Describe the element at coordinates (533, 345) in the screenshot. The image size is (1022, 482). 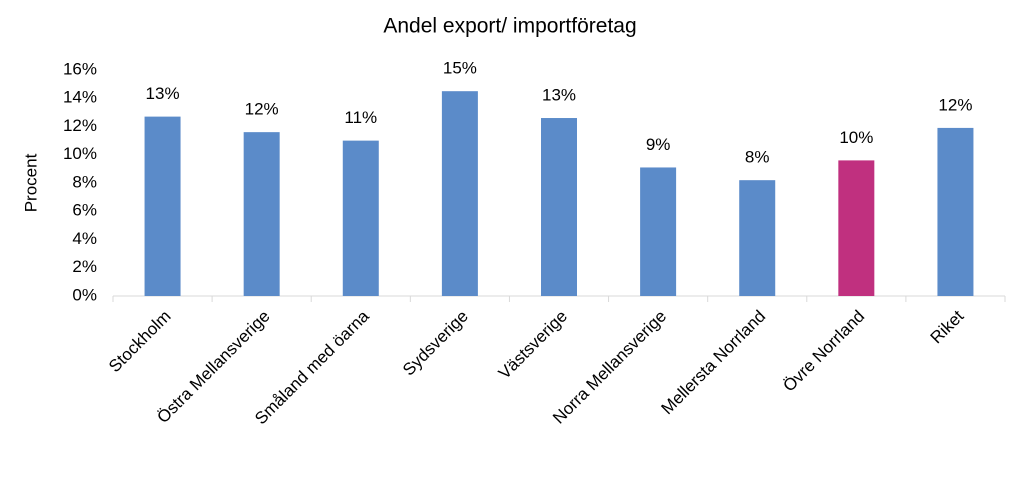
I see `x-tick-label: Västsverige` at that location.